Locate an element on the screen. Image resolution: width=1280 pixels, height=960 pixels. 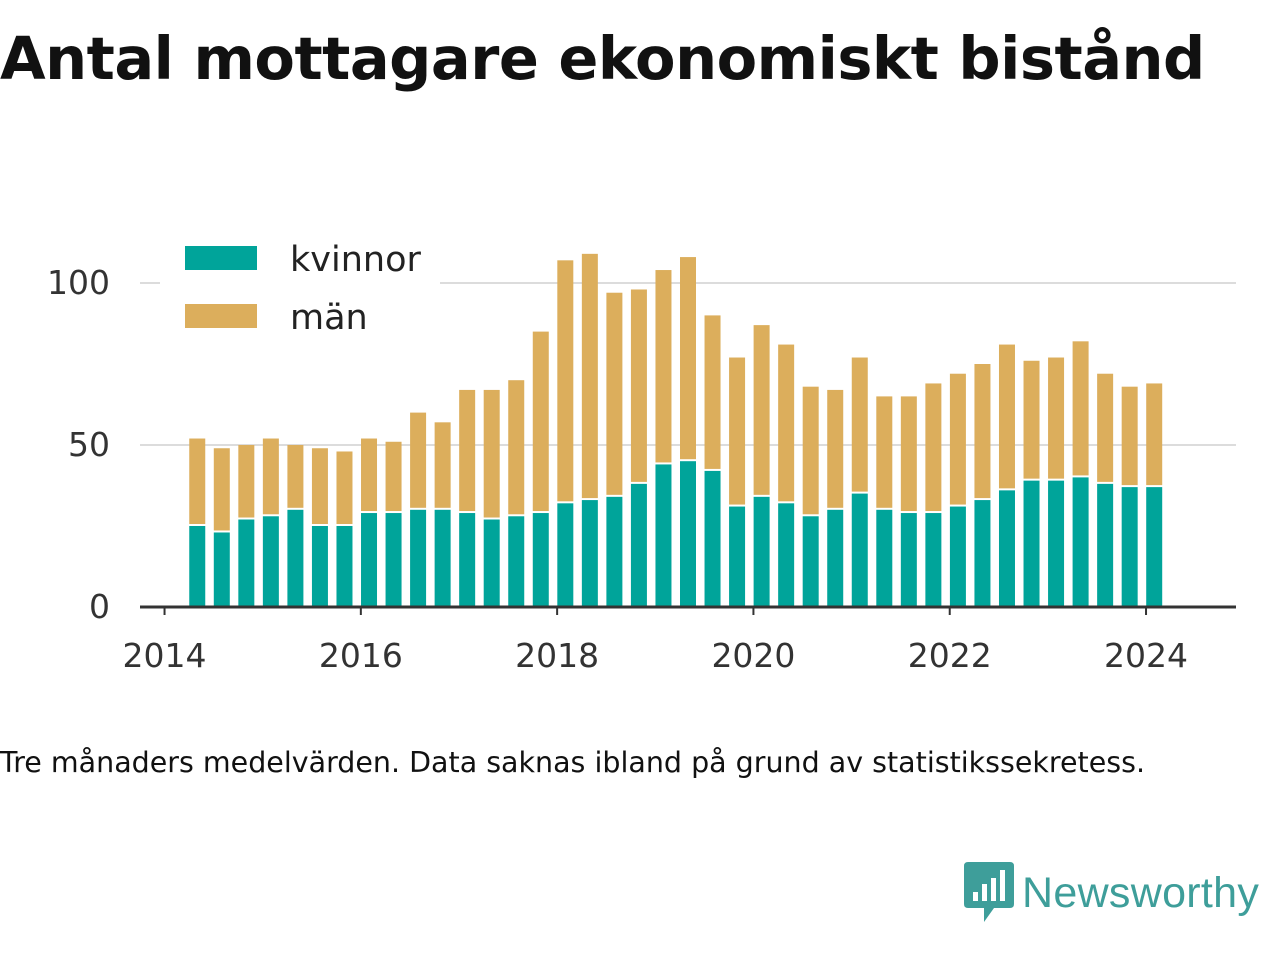
x-tick-label: 2016 is located at coordinates (361, 655).